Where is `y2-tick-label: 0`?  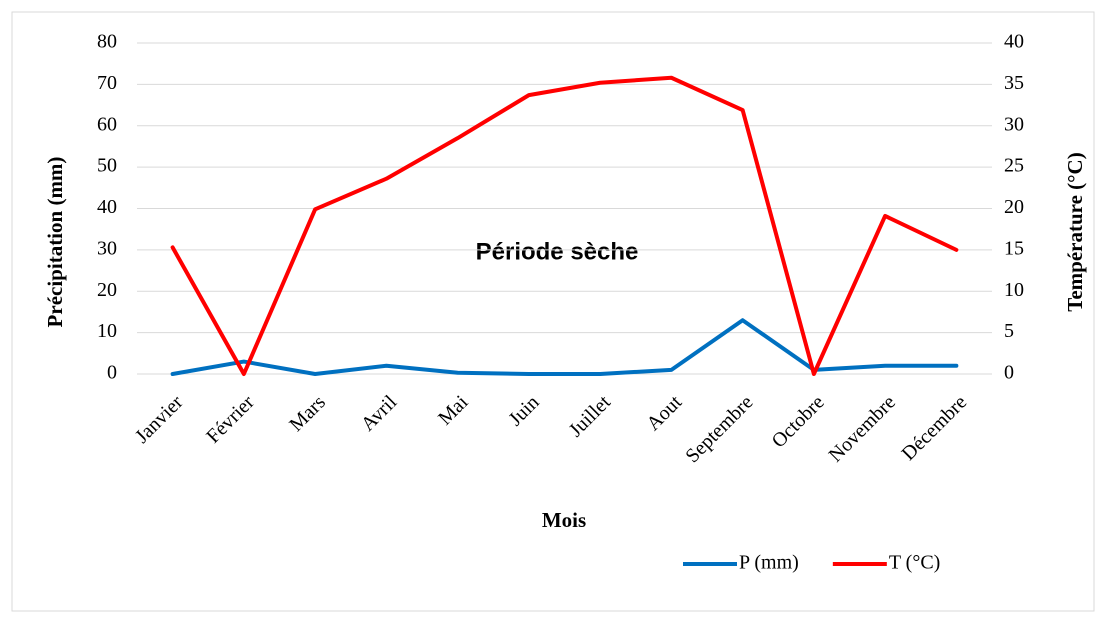
y2-tick-label: 0 is located at coordinates (1009, 373).